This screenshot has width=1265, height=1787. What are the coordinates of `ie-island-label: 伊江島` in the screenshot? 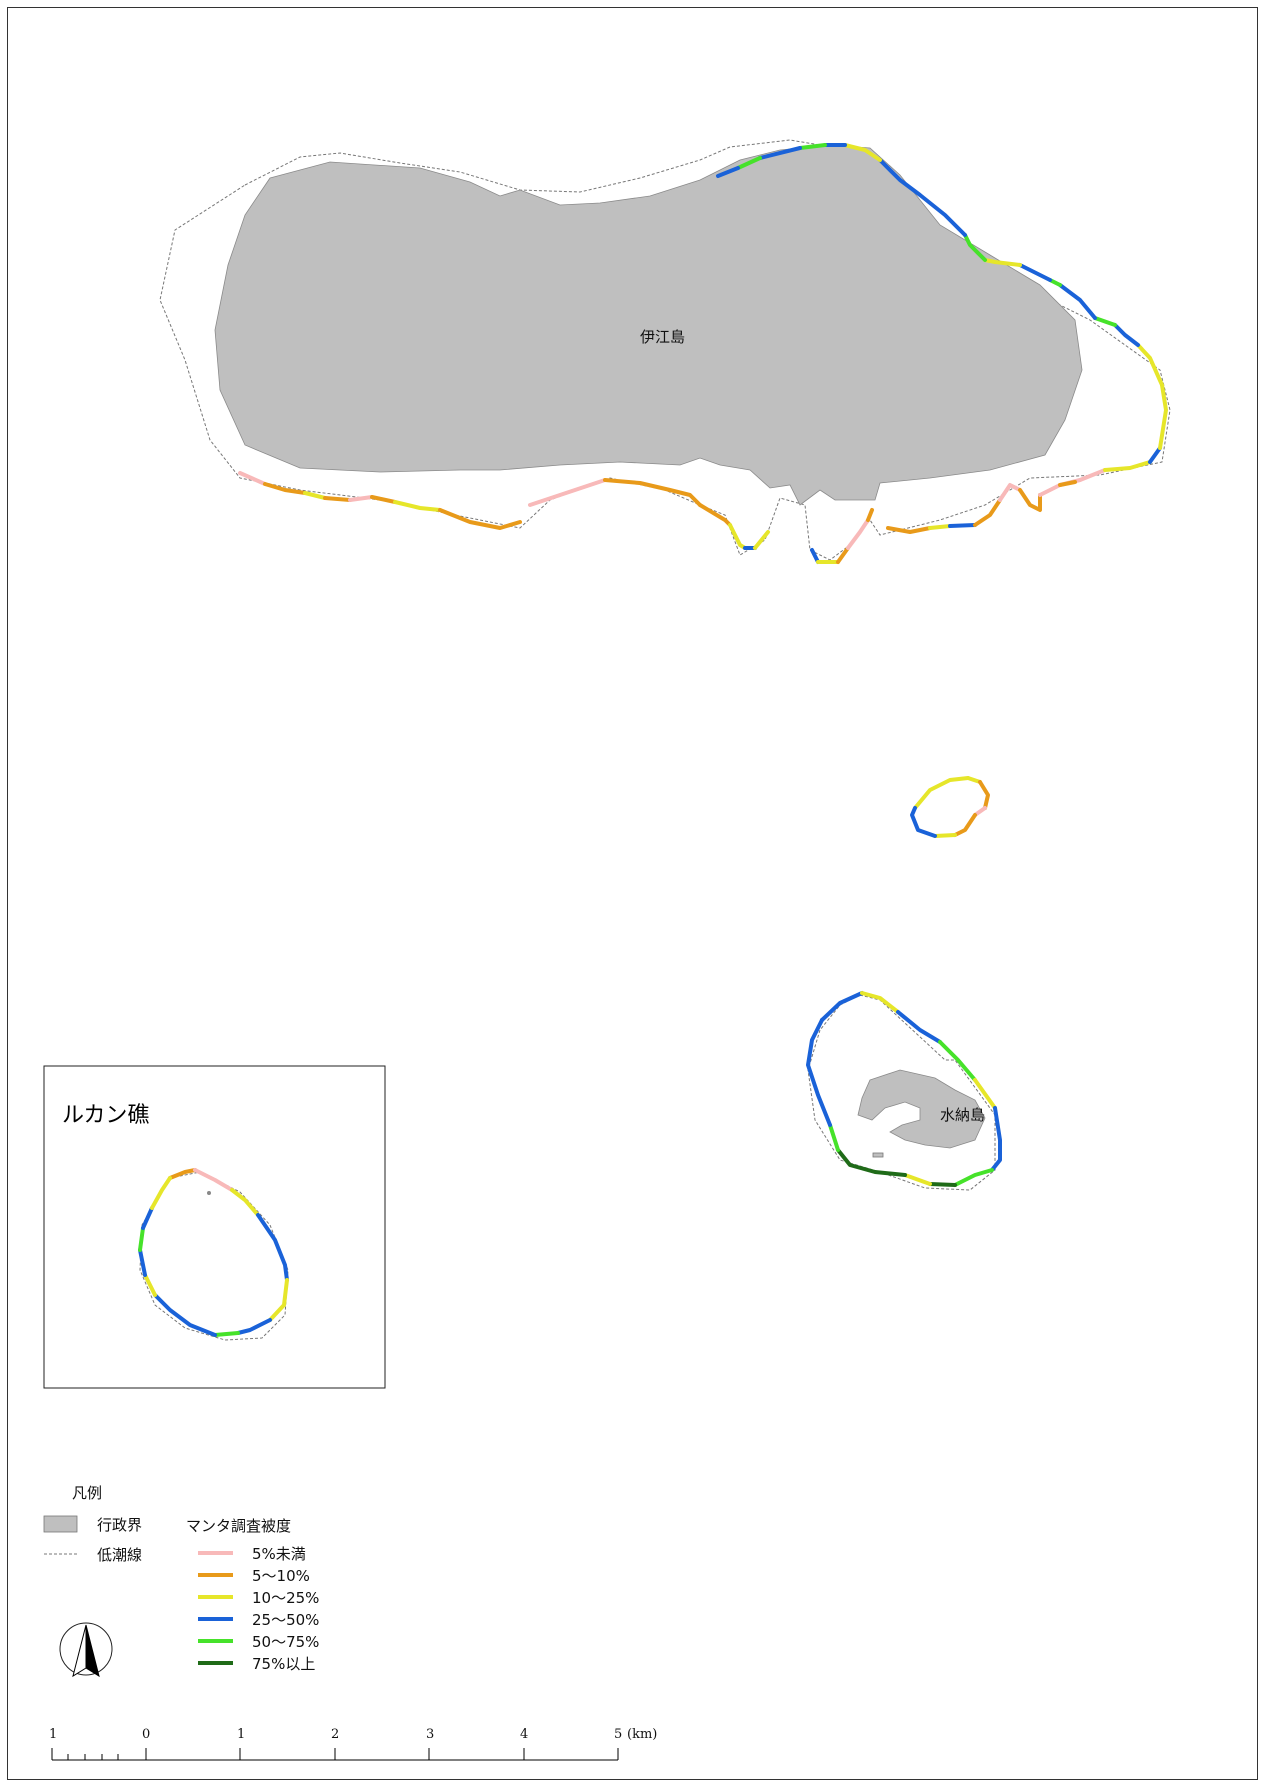 It's located at (662, 337).